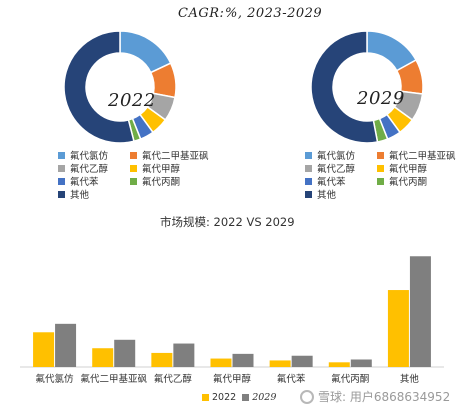 The image size is (474, 410). I want to click on donut-2029-legend-label-4: 氟代苯, so click(331, 182).